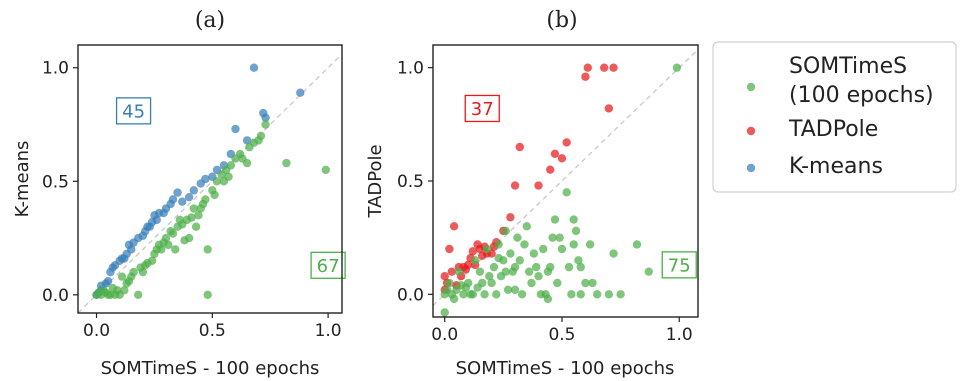  I want to click on panel-a-count-box: 67, so click(328, 265).